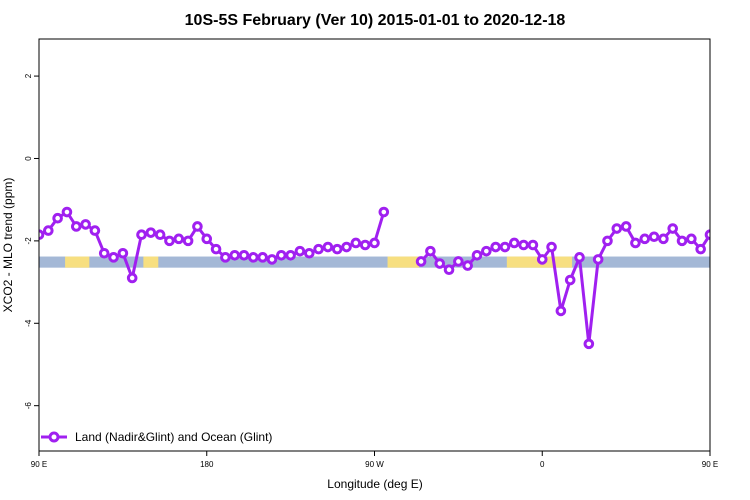 The width and height of the screenshot is (750, 500). What do you see at coordinates (207, 464) in the screenshot?
I see `x-tick-label: 180` at bounding box center [207, 464].